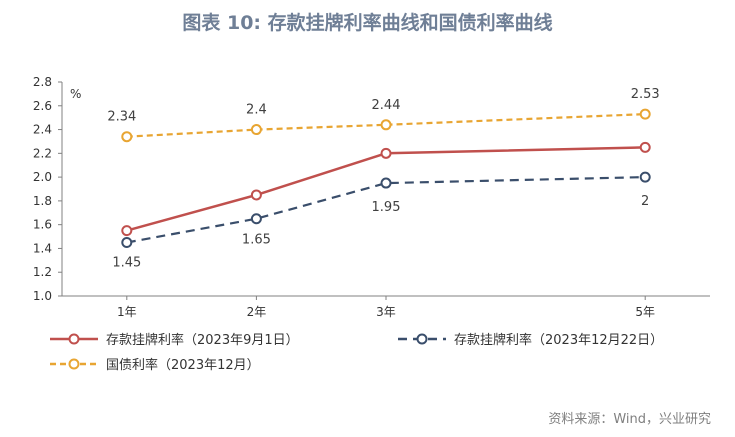 Image resolution: width=735 pixels, height=437 pixels. I want to click on y-unit-label: %, so click(75, 94).